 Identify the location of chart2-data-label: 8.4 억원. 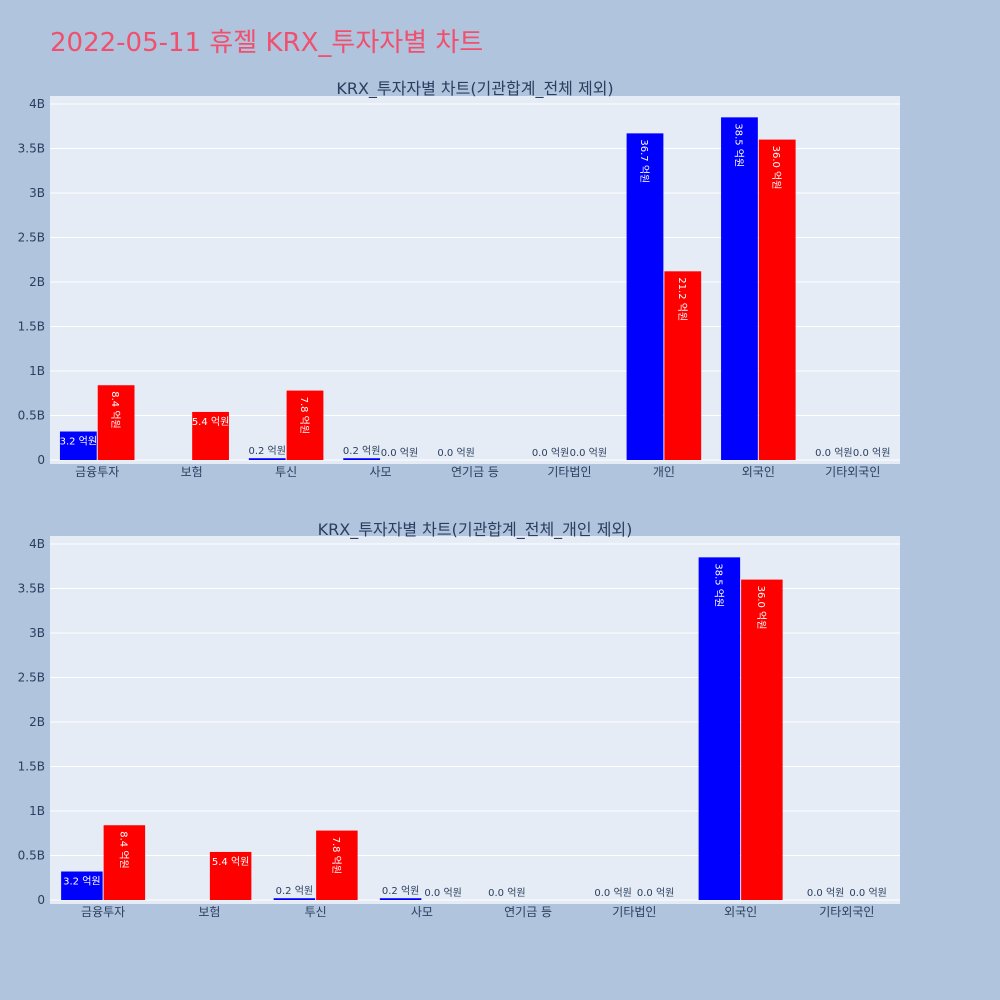
(123, 849).